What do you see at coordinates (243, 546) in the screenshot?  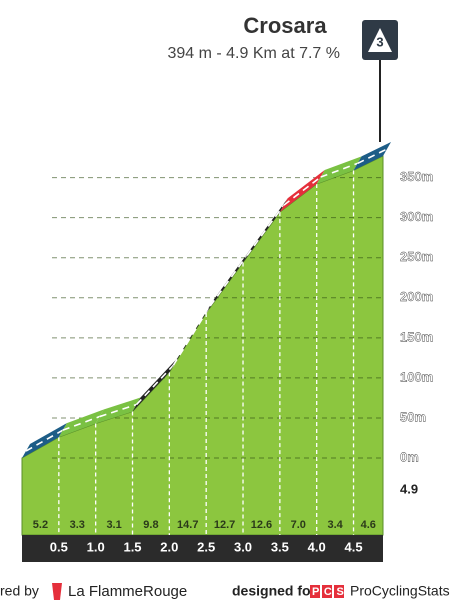 I see `x-tick-label: 3.0` at bounding box center [243, 546].